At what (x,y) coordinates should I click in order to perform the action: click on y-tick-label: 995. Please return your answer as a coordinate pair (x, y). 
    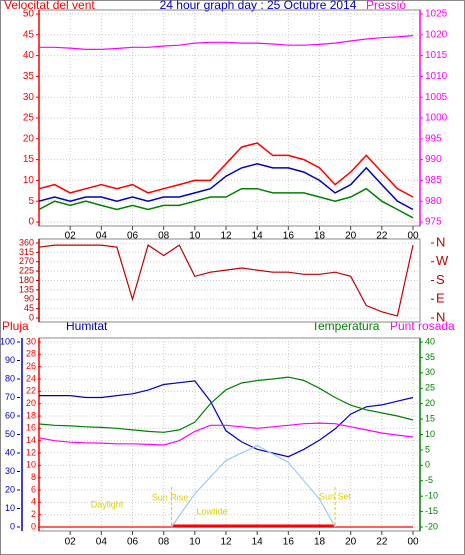
    Looking at the image, I should click on (433, 138).